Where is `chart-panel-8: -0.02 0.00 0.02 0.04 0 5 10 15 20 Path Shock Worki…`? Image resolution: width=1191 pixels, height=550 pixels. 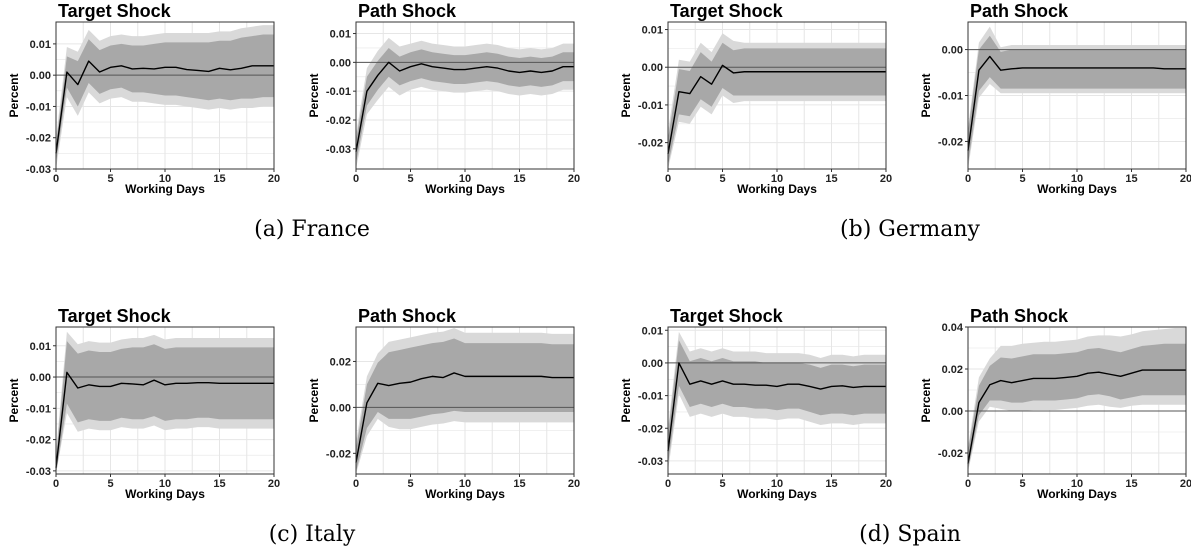 chart-panel-8: -0.02 0.00 0.02 0.04 0 5 10 15 20 Path Shock Worki… is located at coordinates (1055, 403).